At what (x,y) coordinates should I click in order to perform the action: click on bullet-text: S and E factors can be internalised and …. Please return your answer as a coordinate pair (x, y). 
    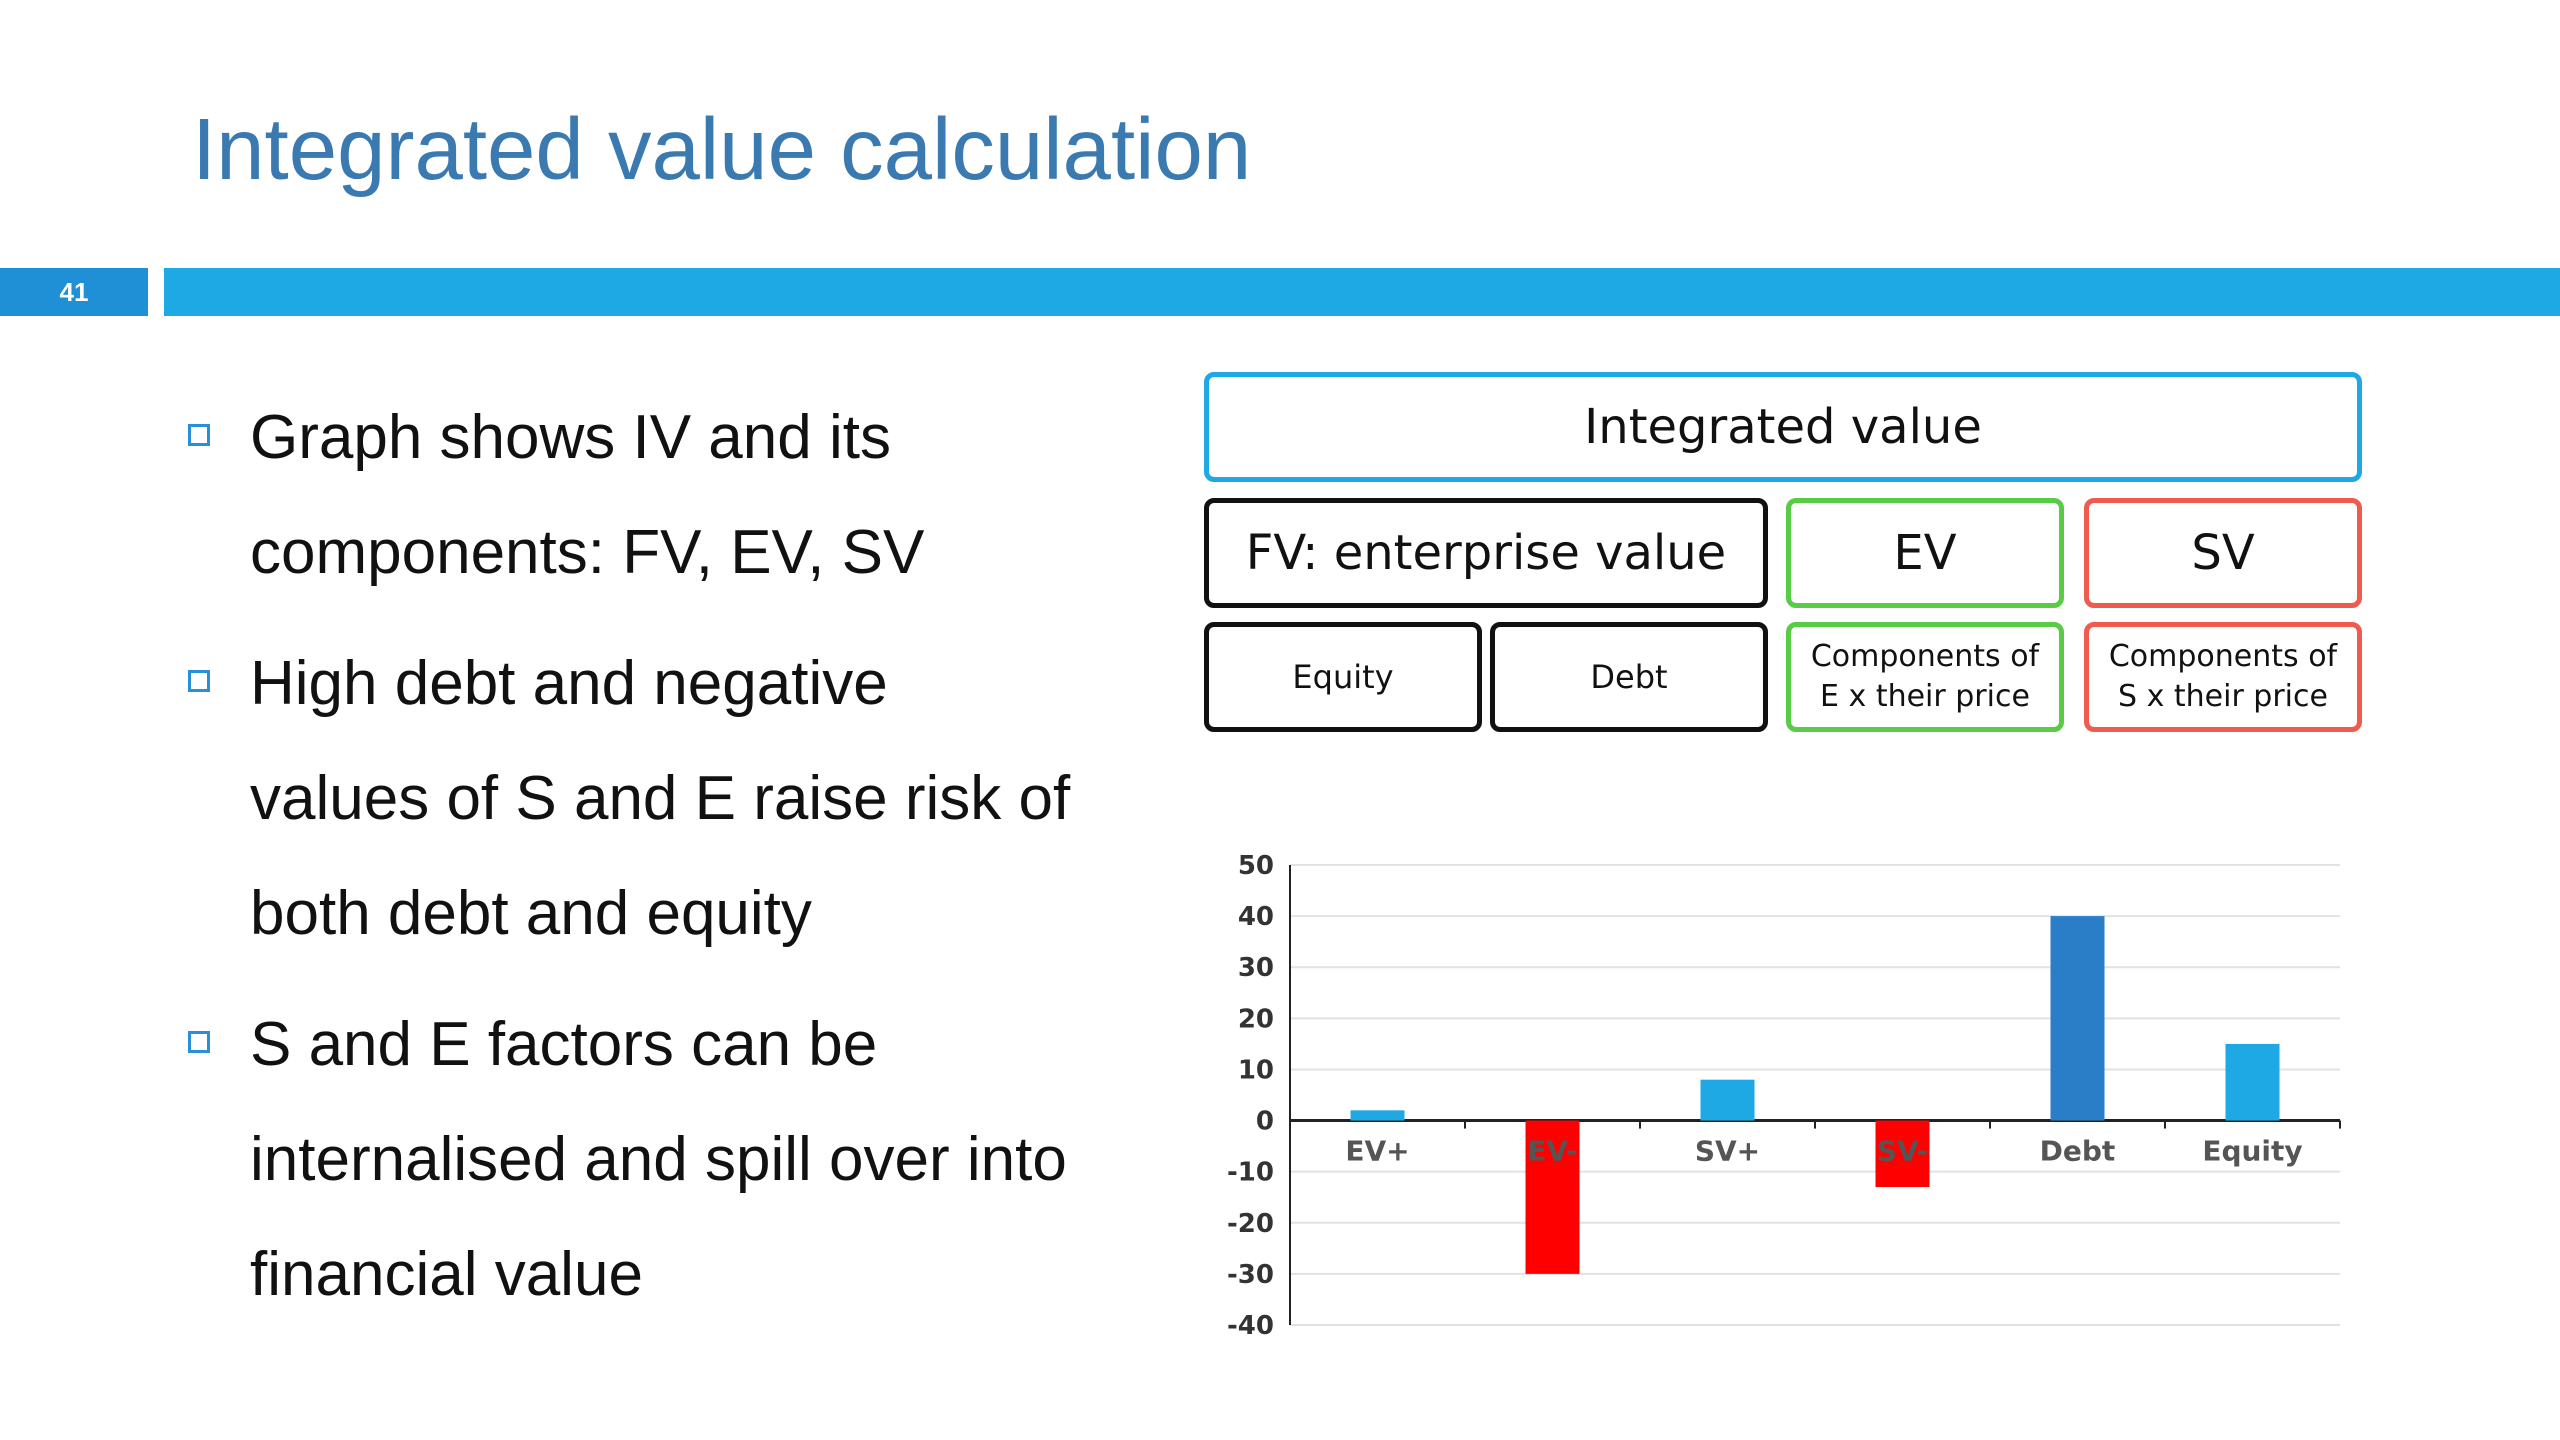
    Looking at the image, I should click on (658, 1159).